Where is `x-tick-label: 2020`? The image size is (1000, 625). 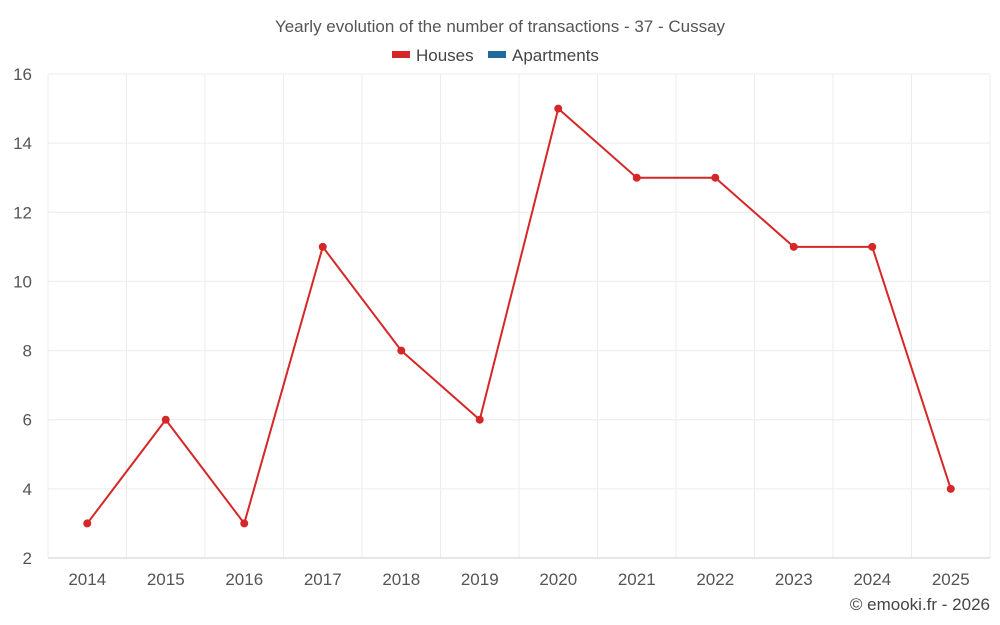 x-tick-label: 2020 is located at coordinates (558, 579).